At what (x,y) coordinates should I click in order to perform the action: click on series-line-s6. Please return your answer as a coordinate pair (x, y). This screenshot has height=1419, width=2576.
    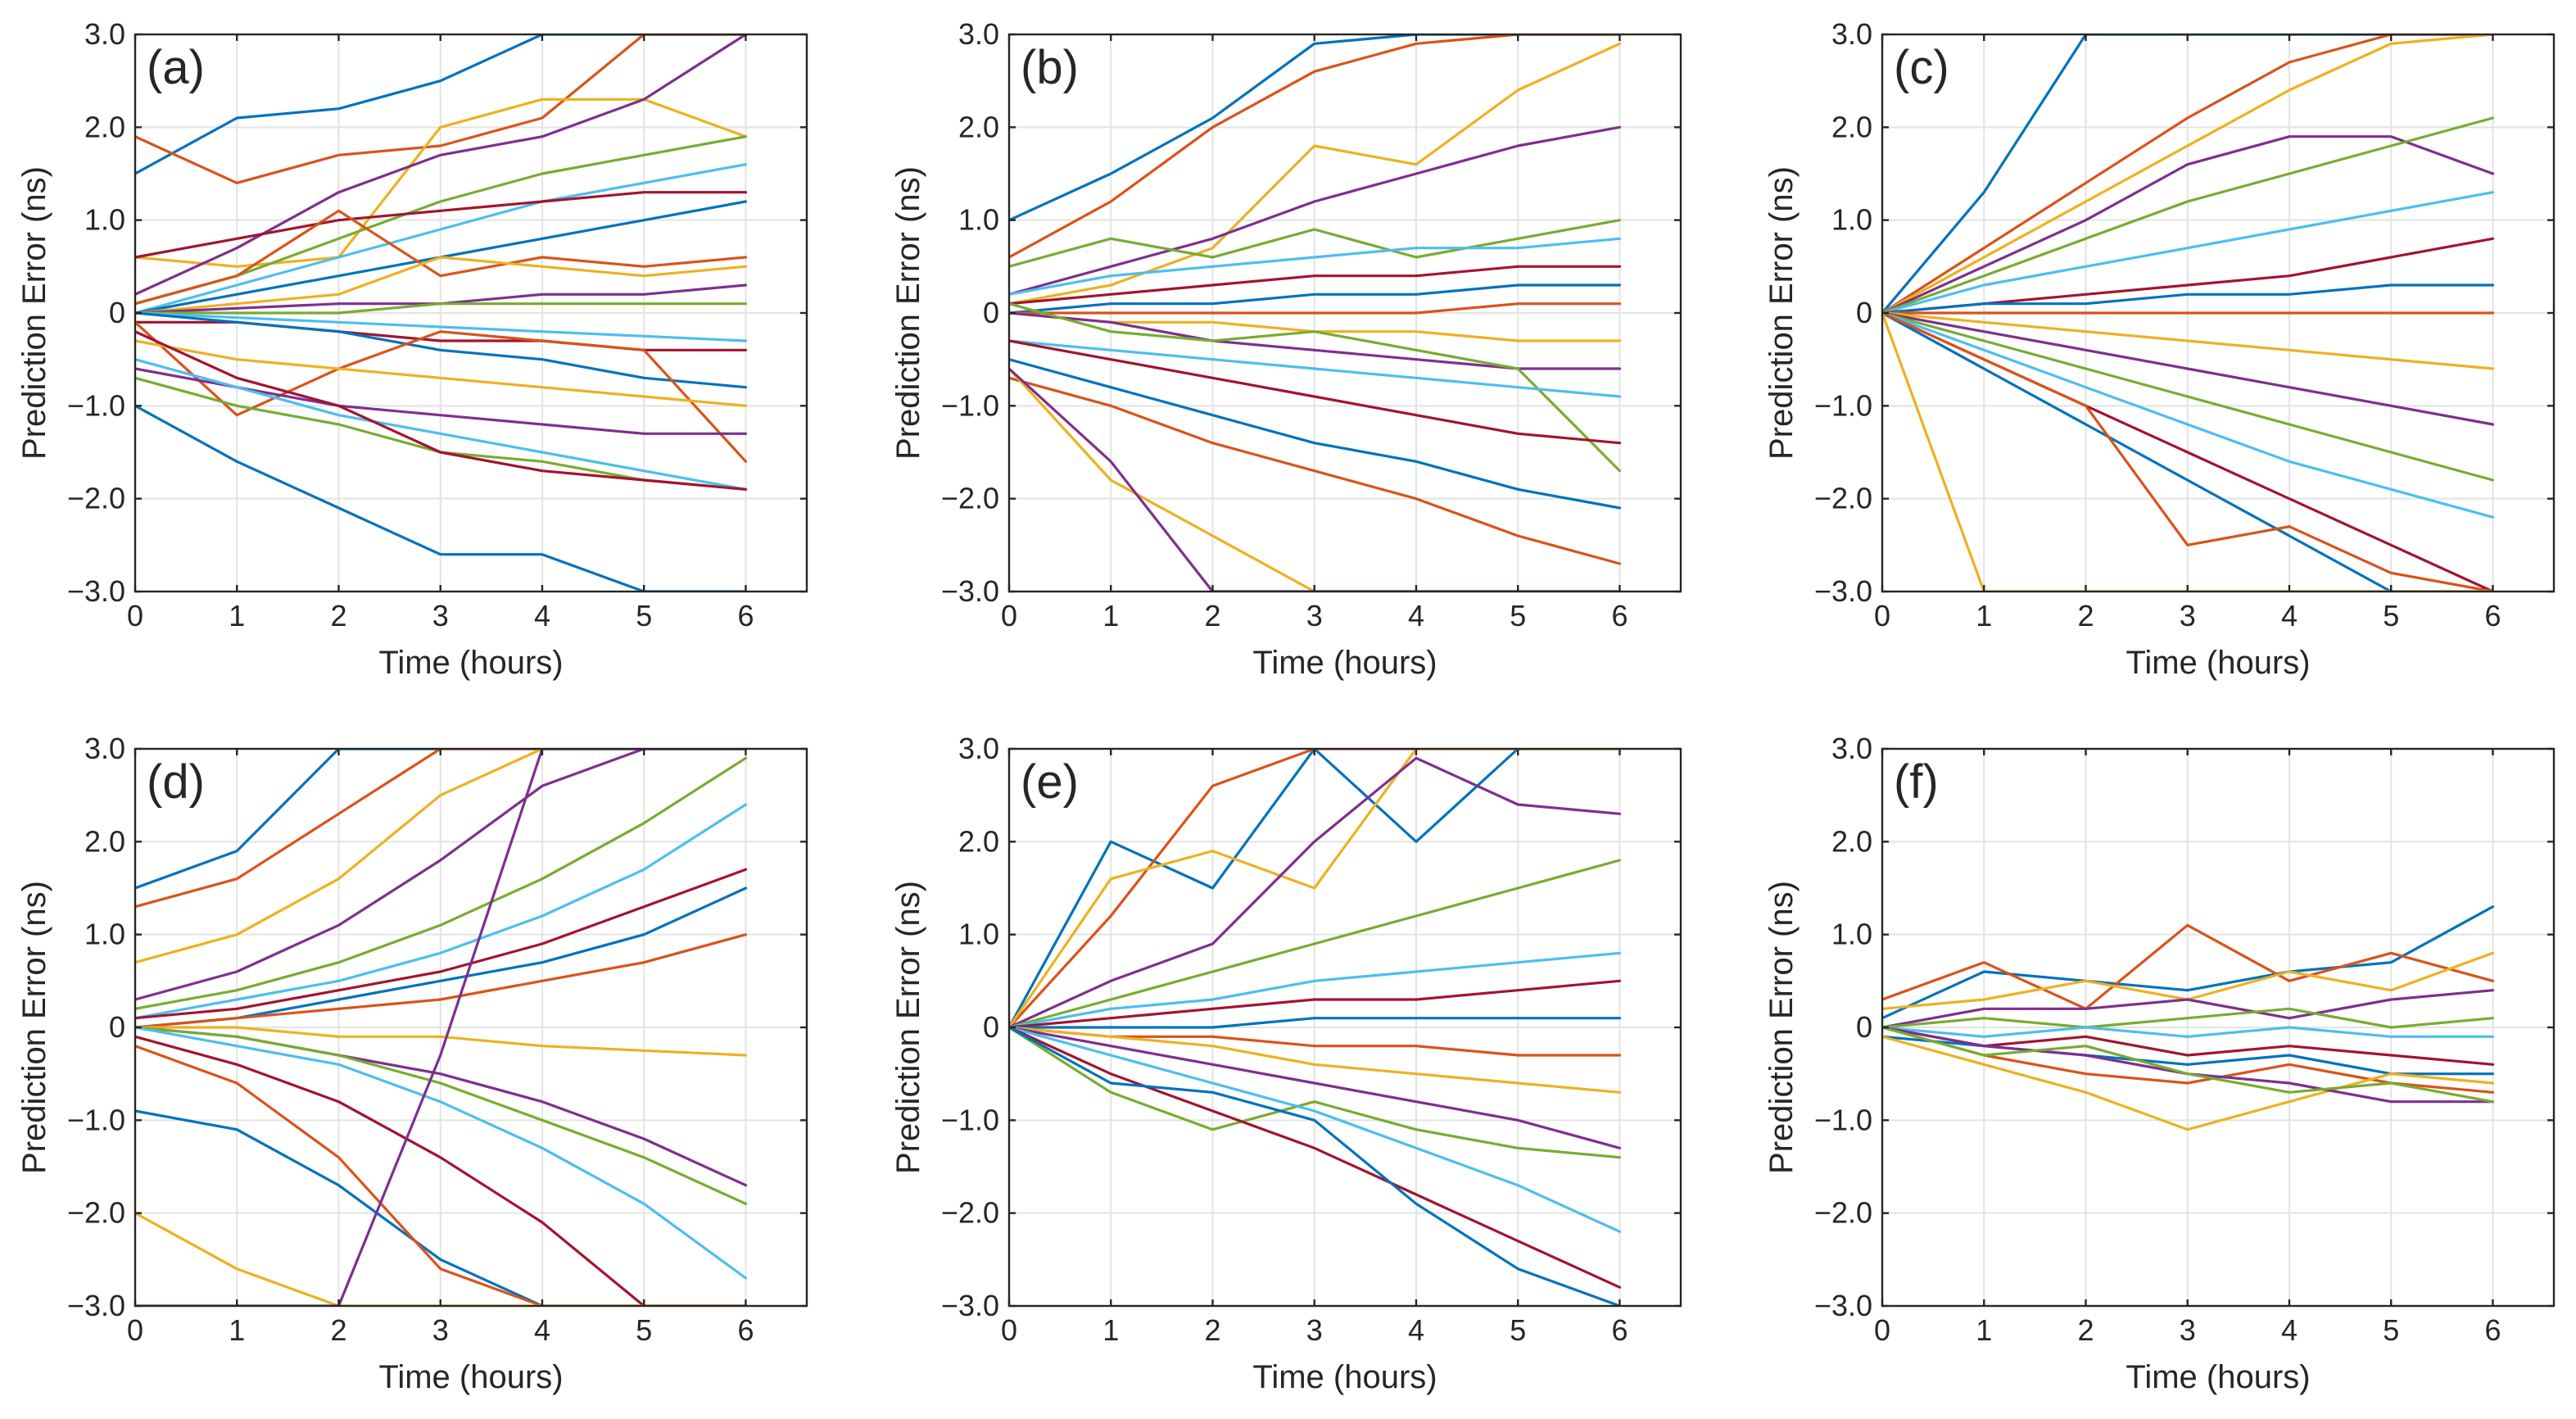
    Looking at the image, I should click on (1315, 266).